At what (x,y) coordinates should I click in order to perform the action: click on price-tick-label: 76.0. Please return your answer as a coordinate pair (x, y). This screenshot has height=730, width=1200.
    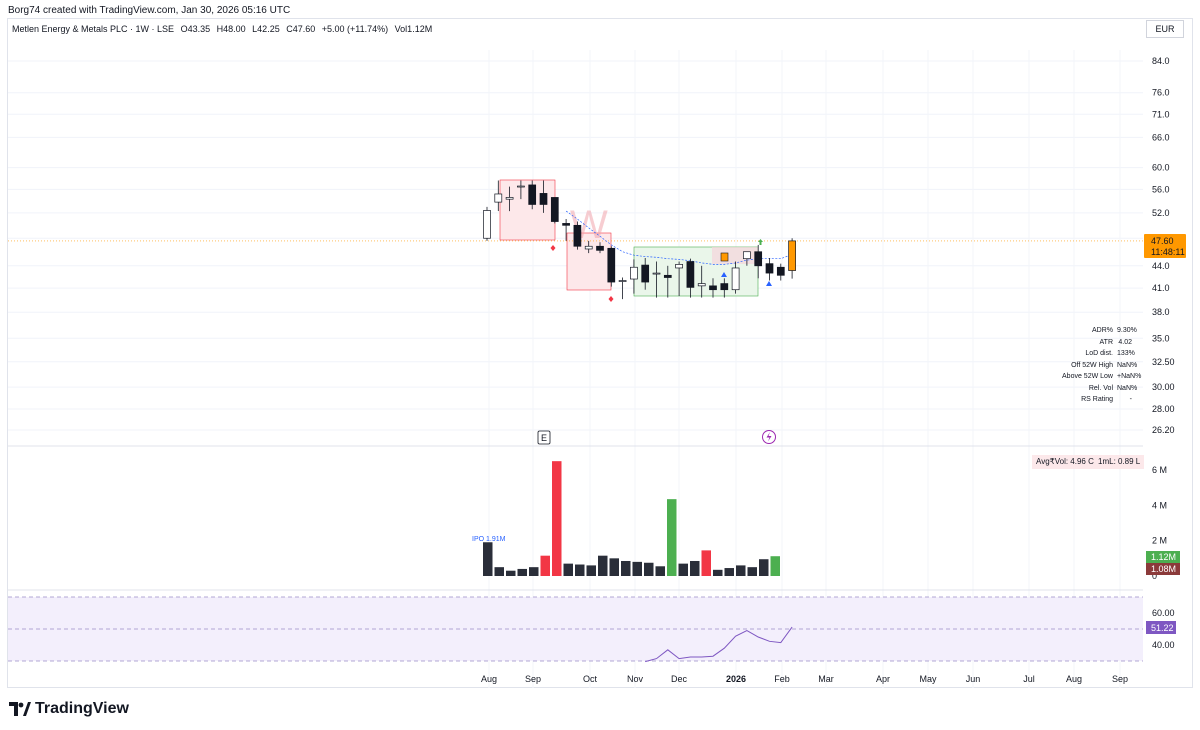
    Looking at the image, I should click on (1161, 93).